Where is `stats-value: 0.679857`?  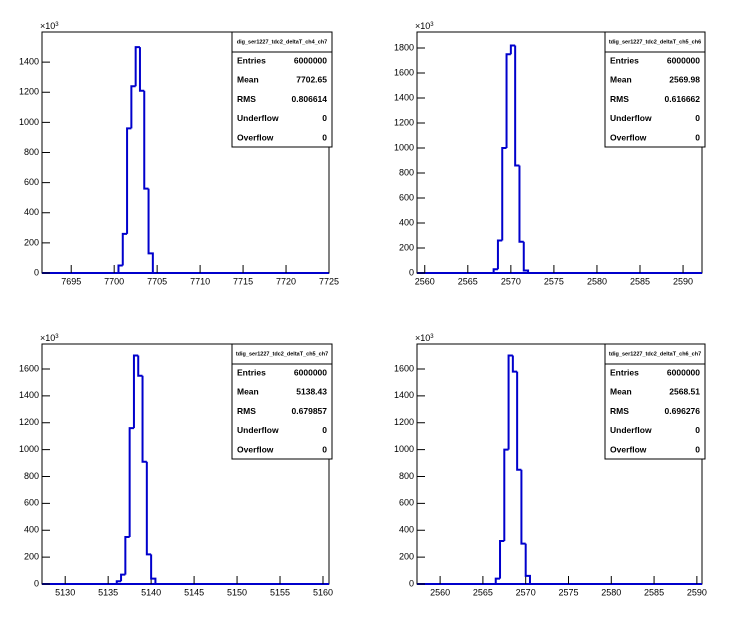 stats-value: 0.679857 is located at coordinates (310, 411).